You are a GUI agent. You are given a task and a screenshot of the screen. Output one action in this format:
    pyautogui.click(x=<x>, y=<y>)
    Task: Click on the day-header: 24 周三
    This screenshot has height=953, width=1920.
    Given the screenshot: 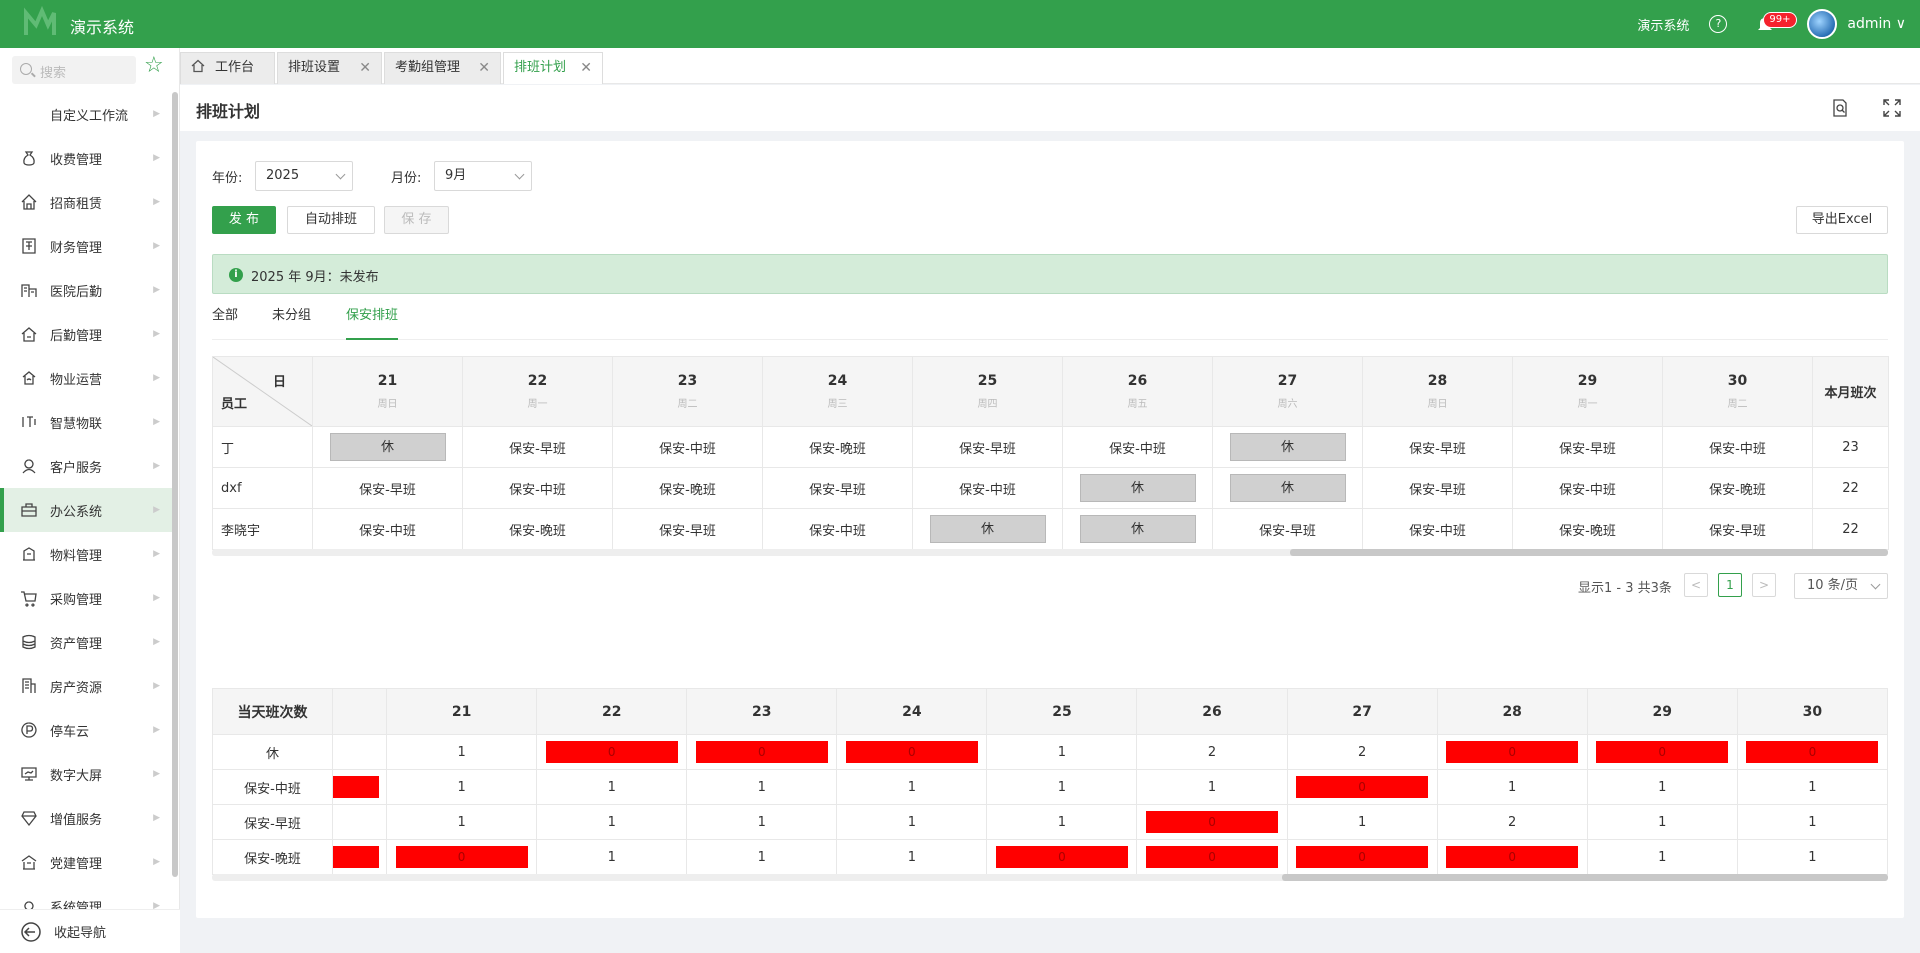 What is the action you would take?
    pyautogui.click(x=837, y=391)
    